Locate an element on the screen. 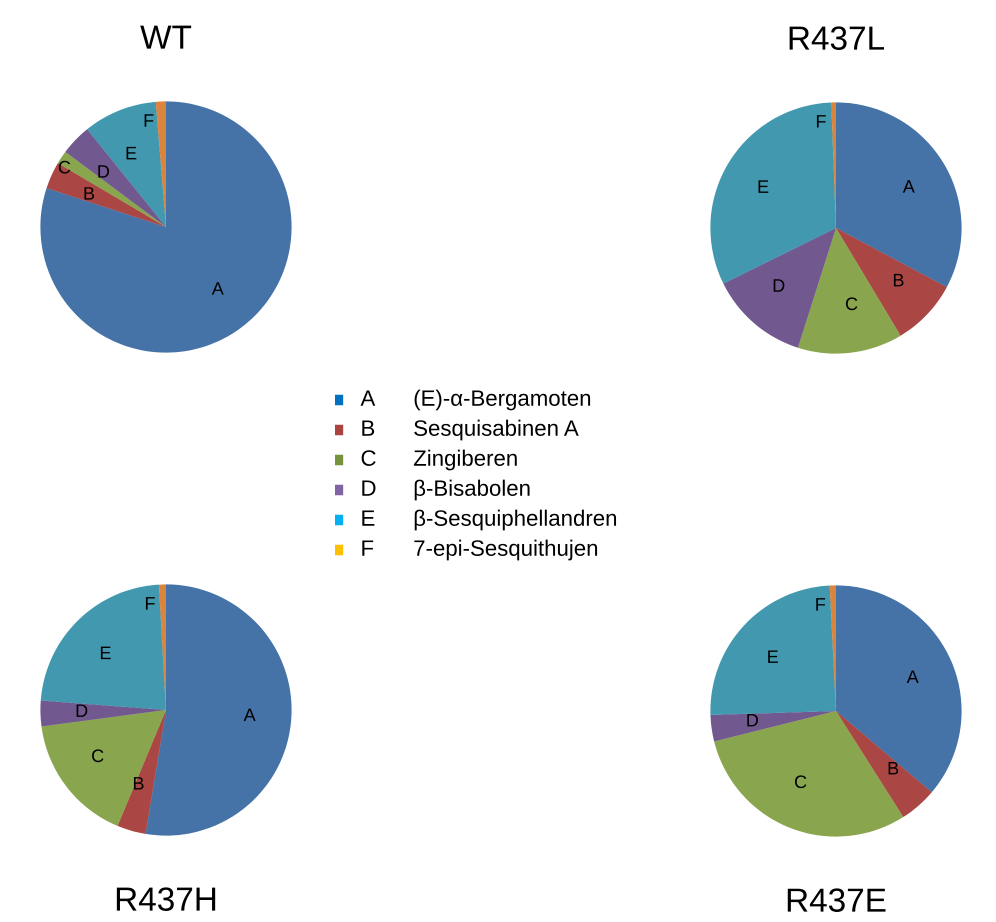  text: β-Bisabolen is located at coordinates (472, 490).